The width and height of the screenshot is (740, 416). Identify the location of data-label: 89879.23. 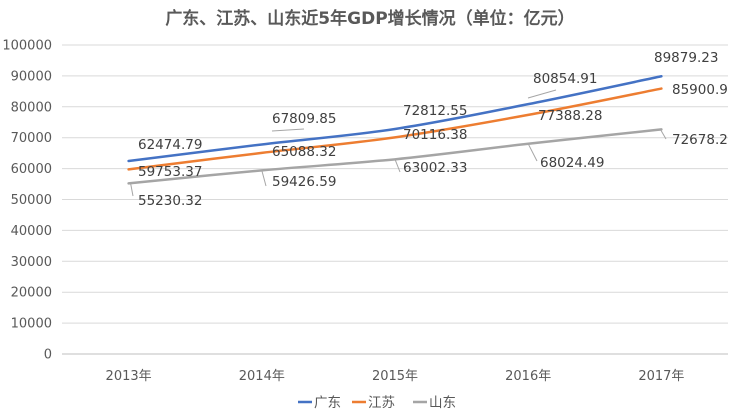
(686, 58).